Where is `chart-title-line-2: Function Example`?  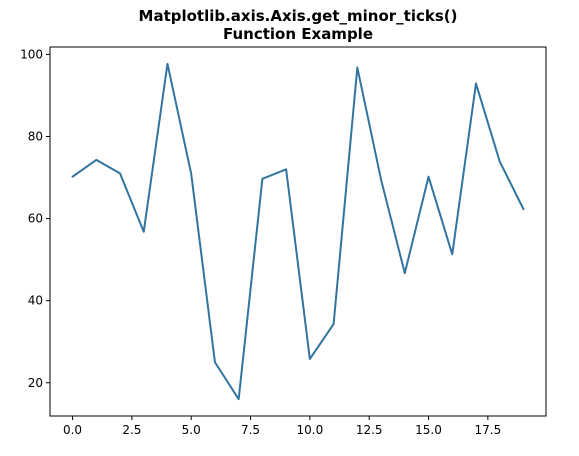 chart-title-line-2: Function Example is located at coordinates (298, 34).